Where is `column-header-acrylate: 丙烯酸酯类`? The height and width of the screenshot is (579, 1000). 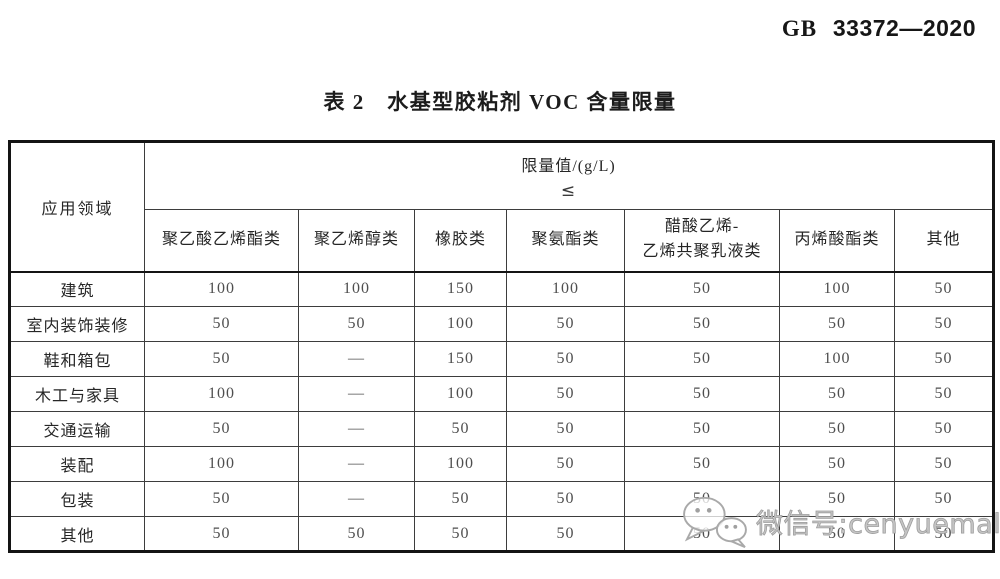
column-header-acrylate: 丙烯酸酯类 is located at coordinates (837, 241).